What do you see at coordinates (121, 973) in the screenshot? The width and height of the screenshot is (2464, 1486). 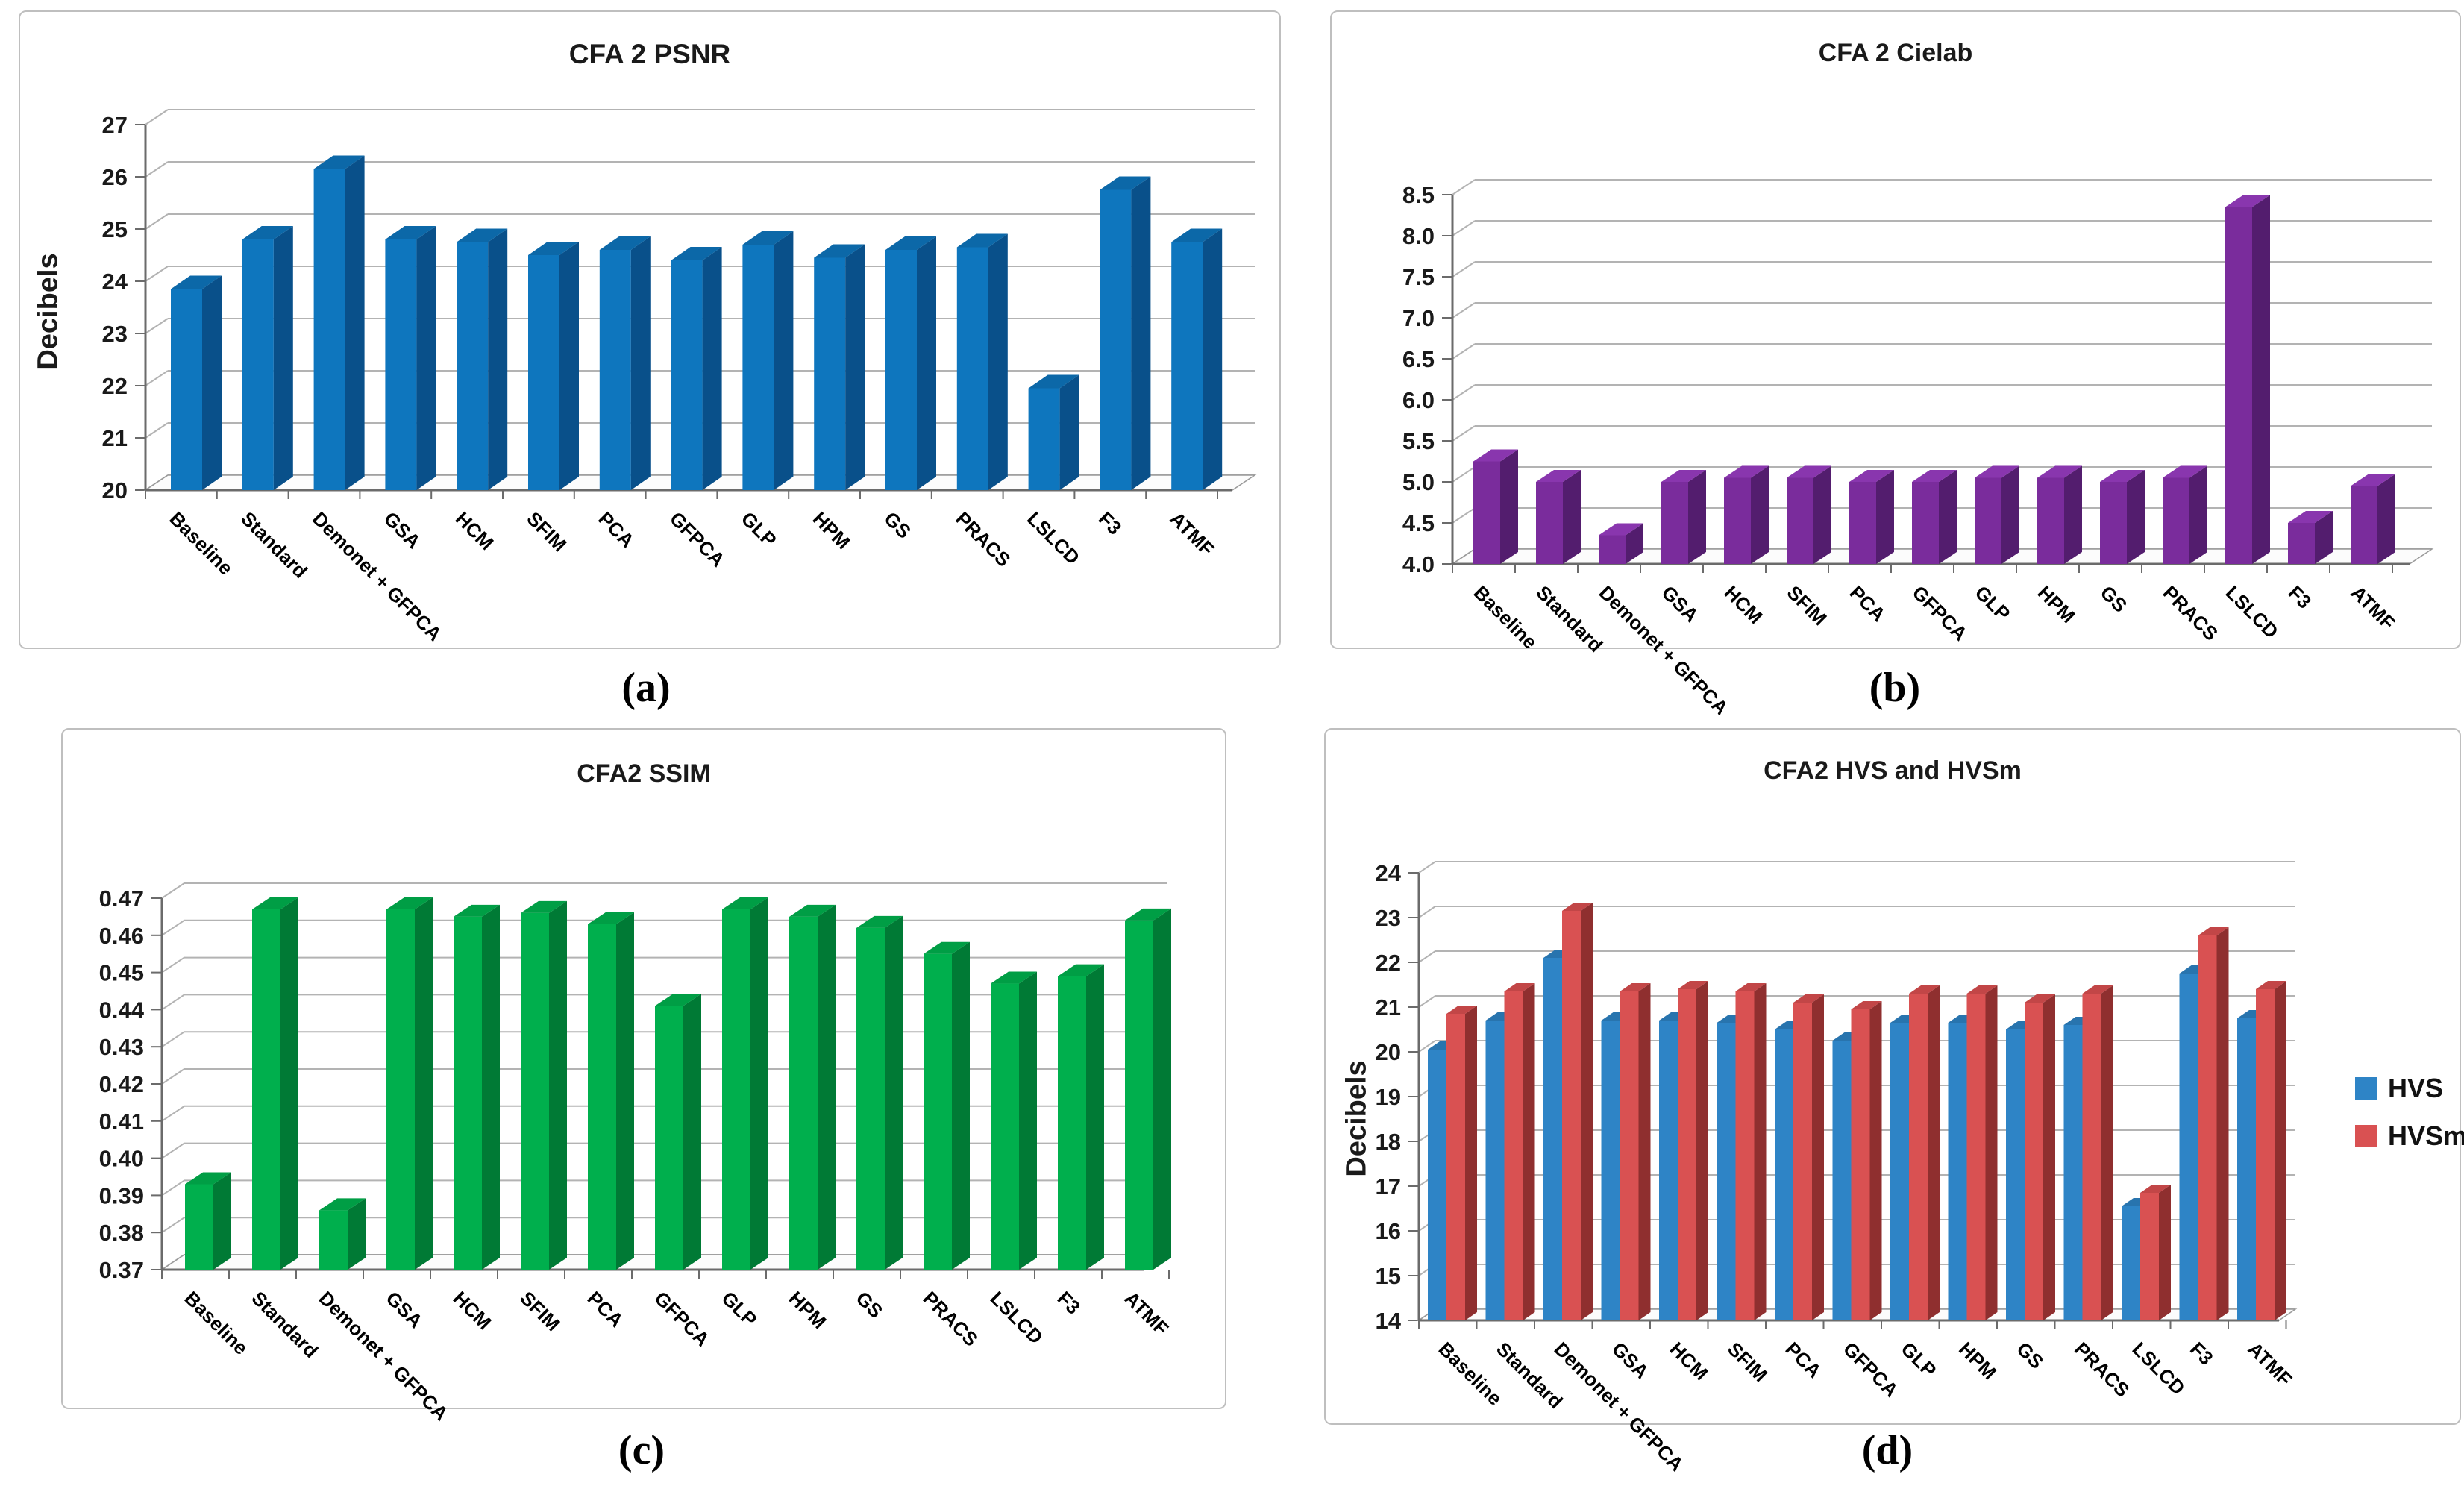 I see `svg-text: 0.45` at bounding box center [121, 973].